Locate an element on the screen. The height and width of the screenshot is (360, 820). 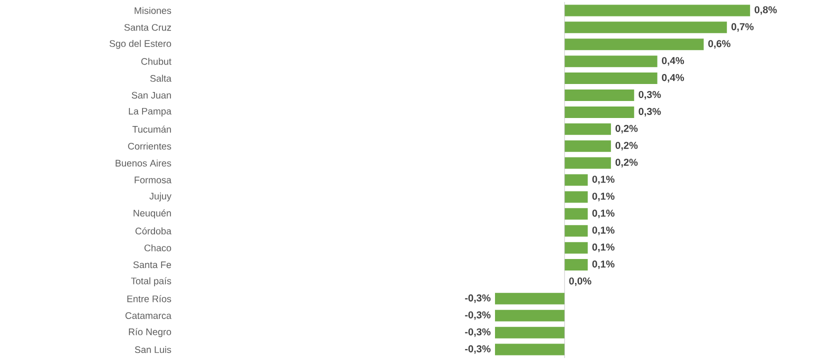
y-tick-label: Entre Ríos is located at coordinates (149, 298).